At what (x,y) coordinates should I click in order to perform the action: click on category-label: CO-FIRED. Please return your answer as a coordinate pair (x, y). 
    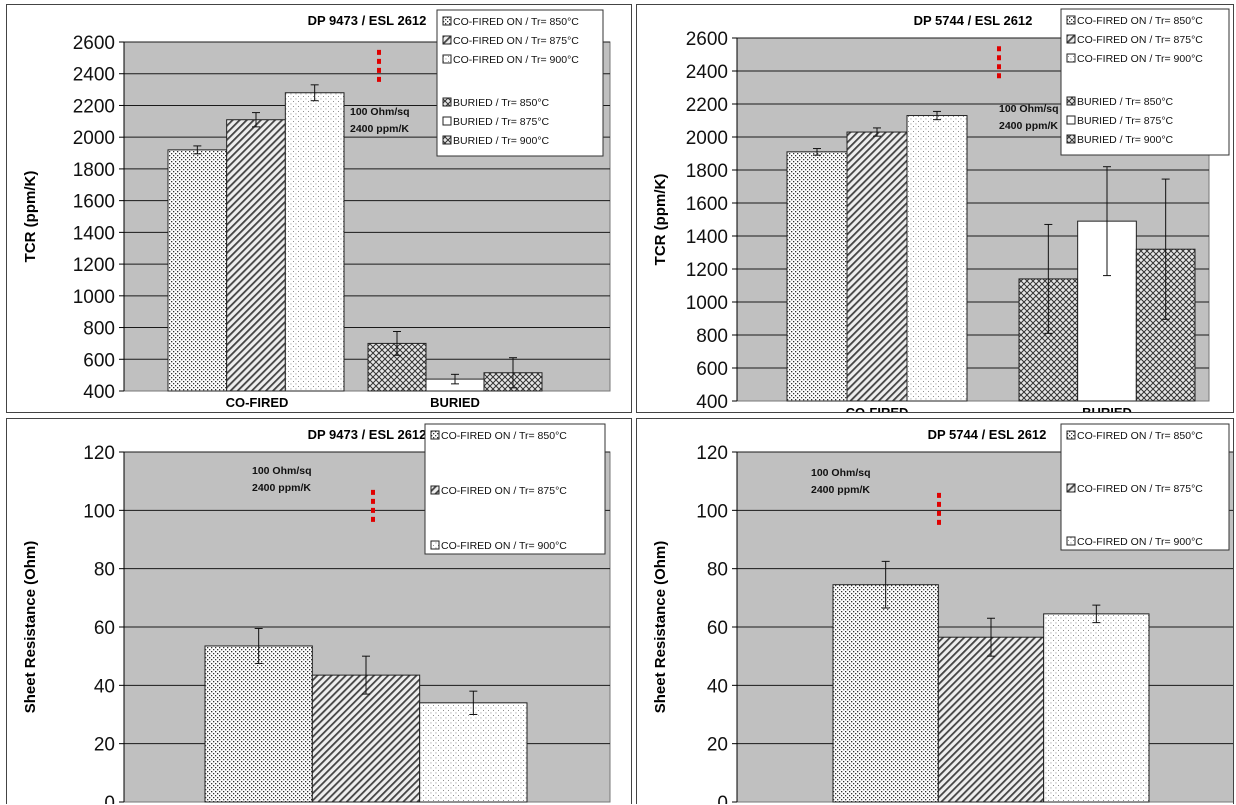
    Looking at the image, I should click on (877, 408).